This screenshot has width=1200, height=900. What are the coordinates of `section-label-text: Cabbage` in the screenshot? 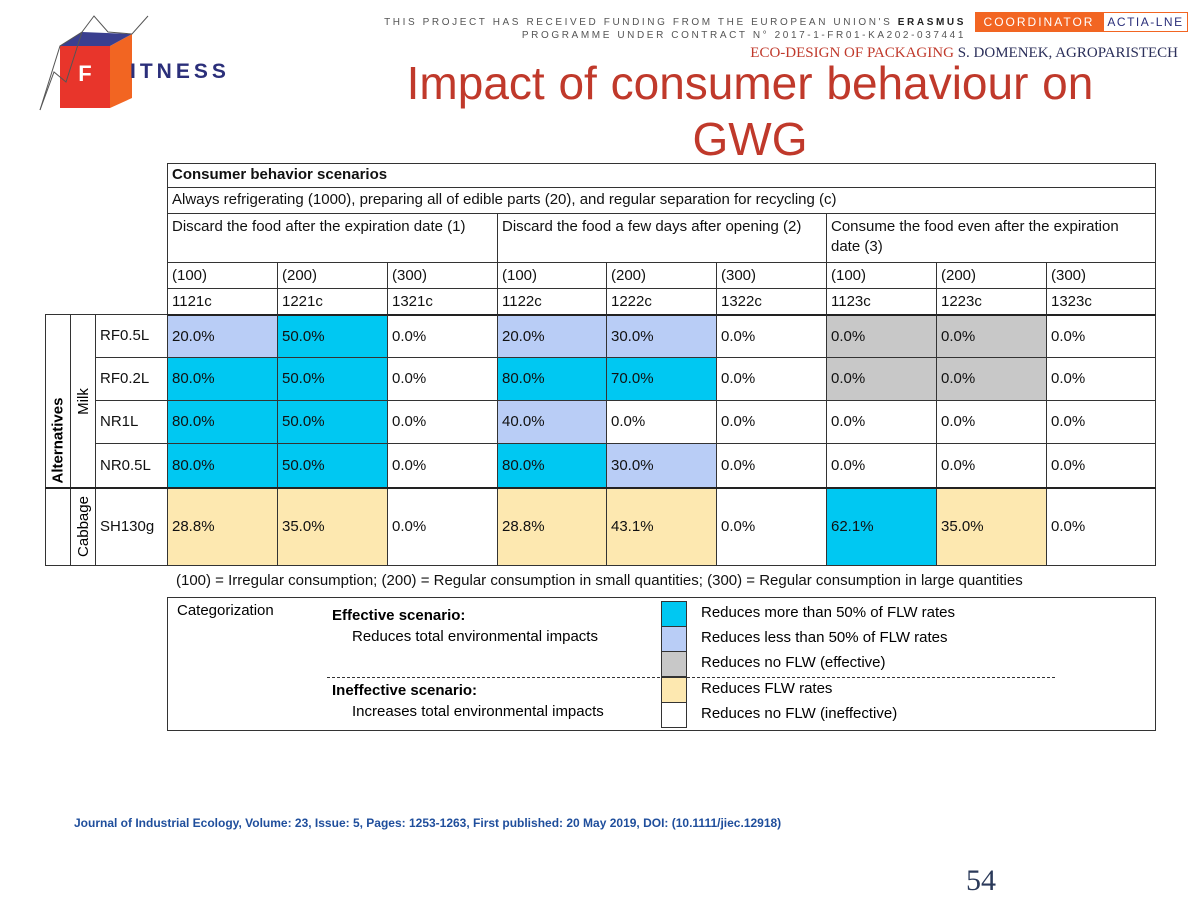 It's located at (83, 526).